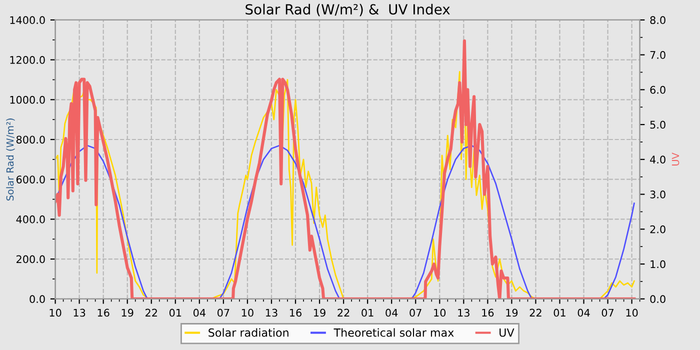 This screenshot has height=350, width=700. What do you see at coordinates (658, 20) in the screenshot?
I see `y2-tick-label: 8.0` at bounding box center [658, 20].